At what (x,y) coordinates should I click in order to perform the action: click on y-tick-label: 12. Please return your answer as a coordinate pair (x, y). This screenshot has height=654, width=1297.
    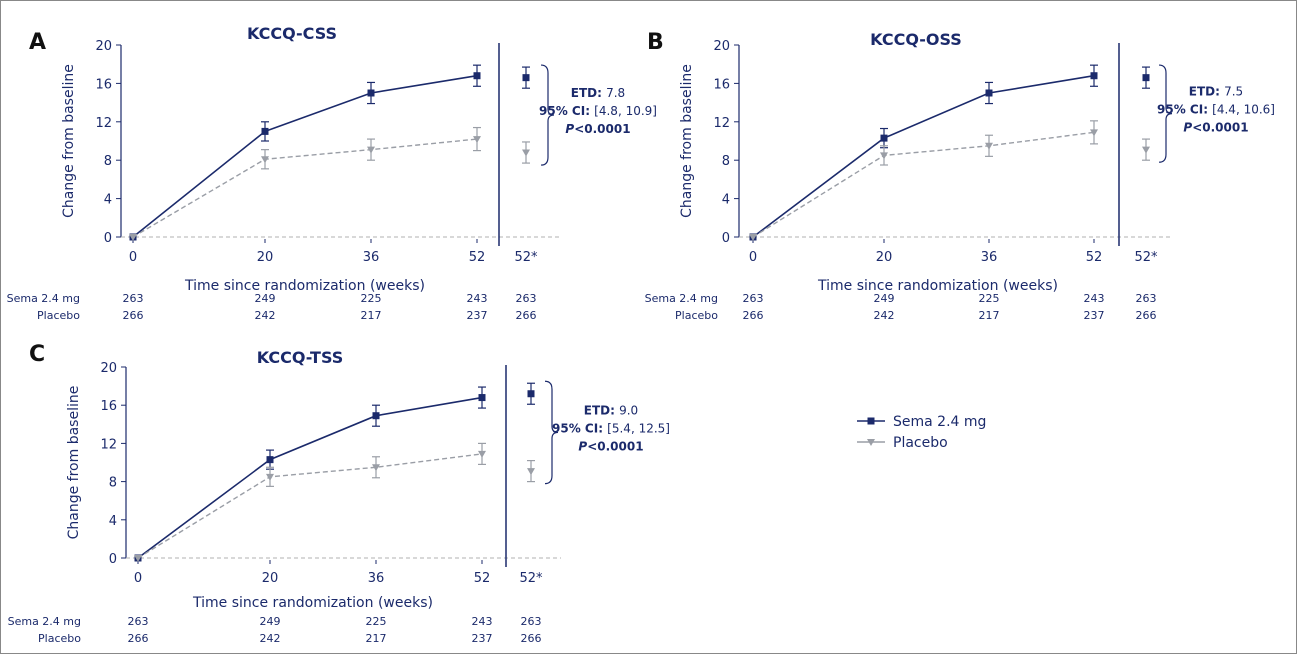
    Looking at the image, I should click on (721, 123).